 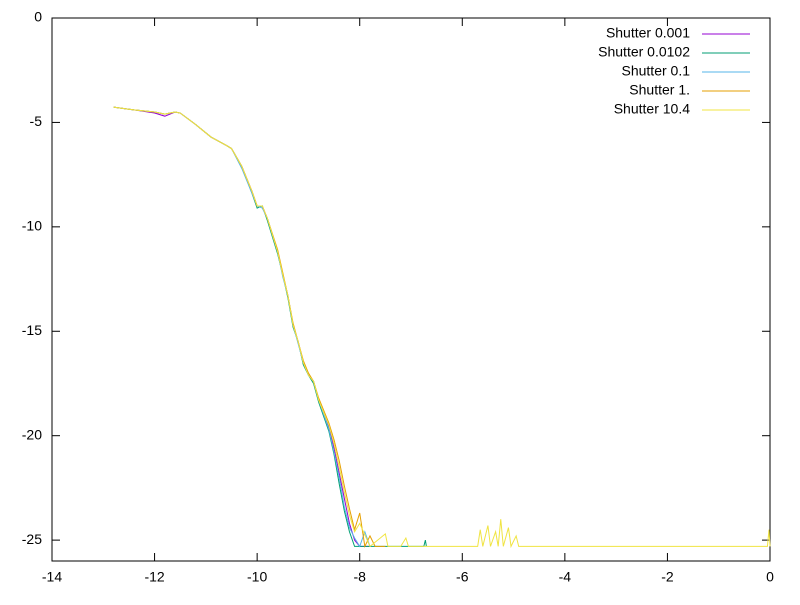 I want to click on x-tick-label: -2, so click(x=667, y=577).